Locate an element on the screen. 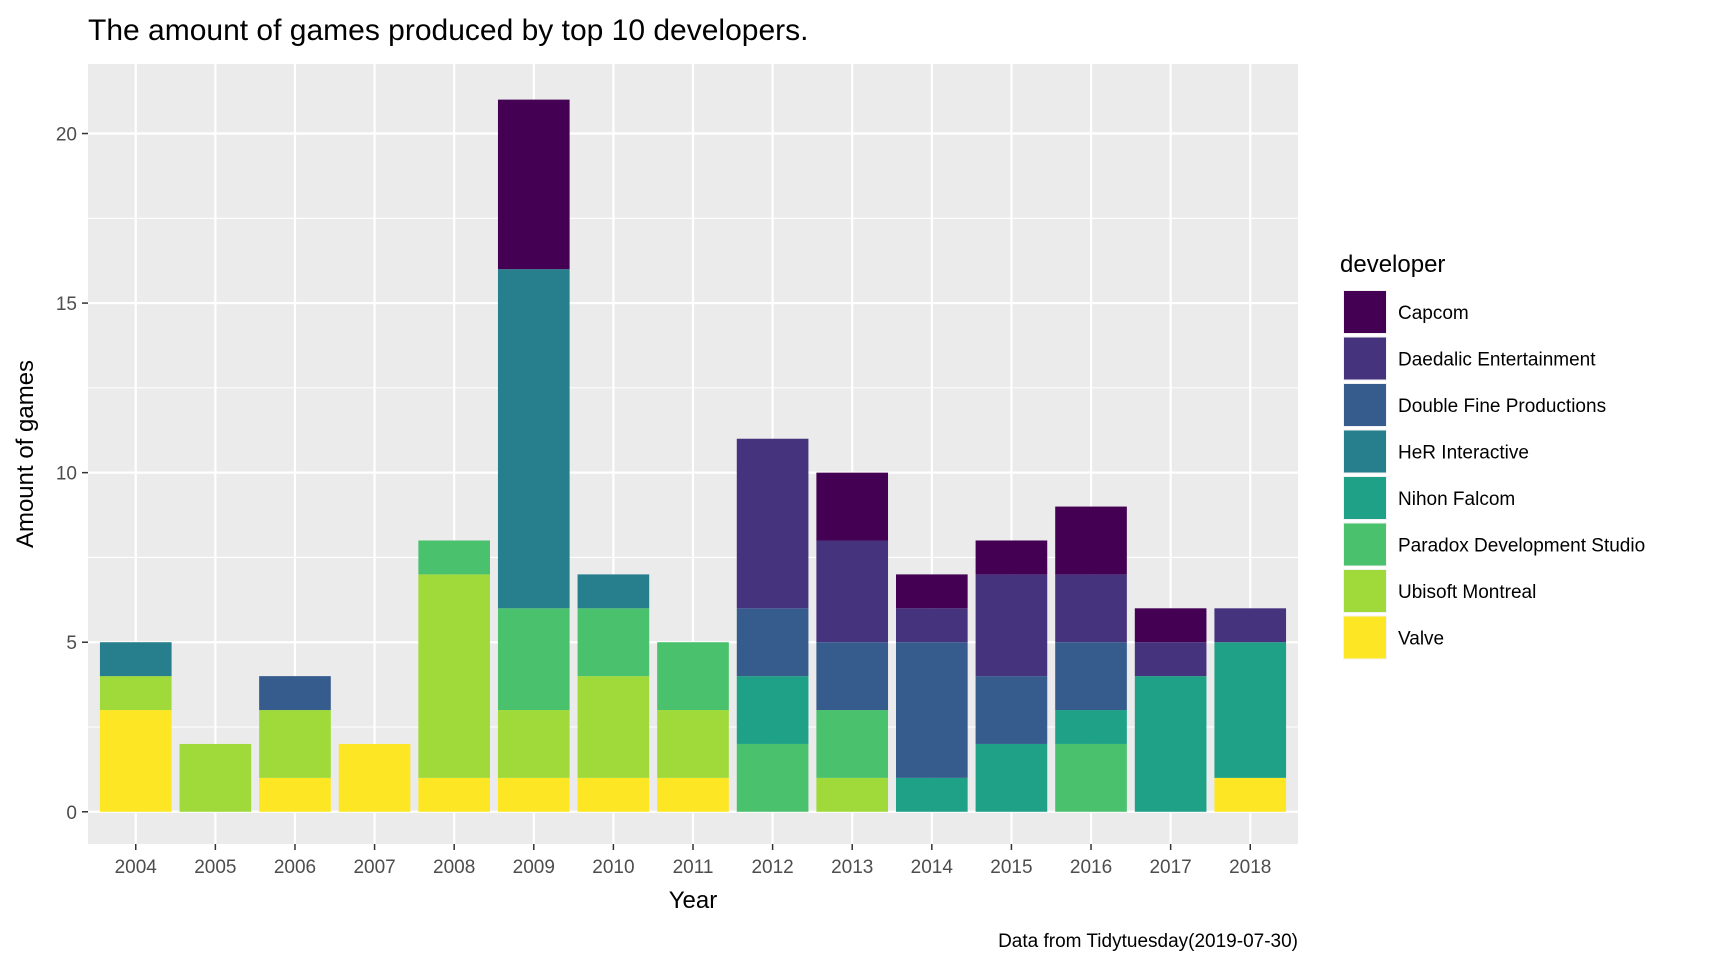  x-axis-title: Year is located at coordinates (693, 900).